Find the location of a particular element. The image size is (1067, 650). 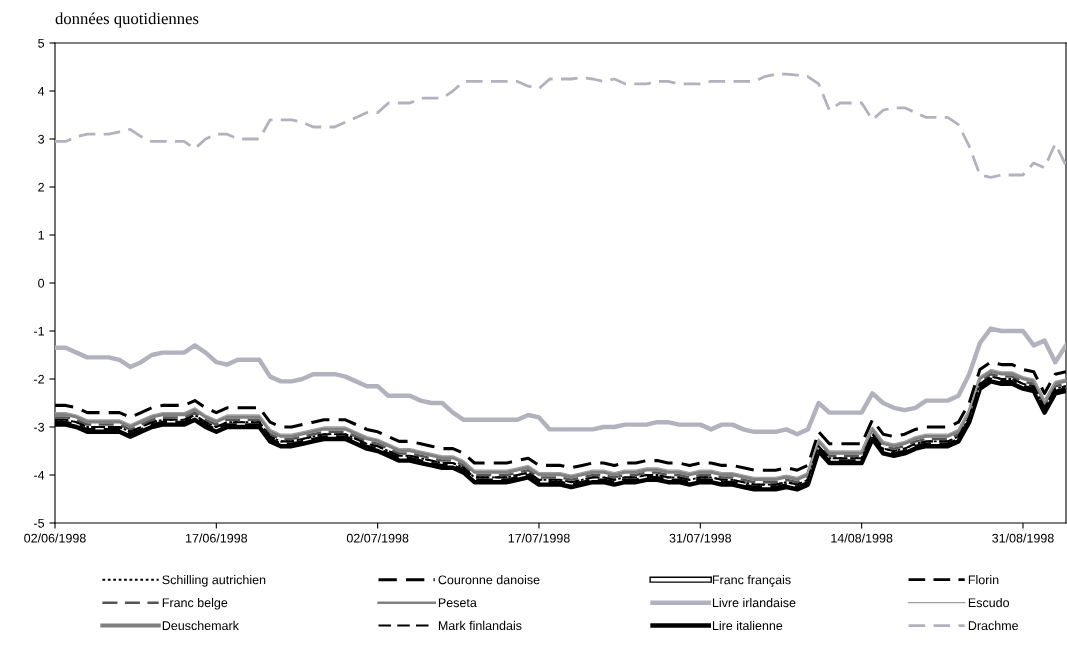

x-tick-label: 17/07/1998 is located at coordinates (539, 538).